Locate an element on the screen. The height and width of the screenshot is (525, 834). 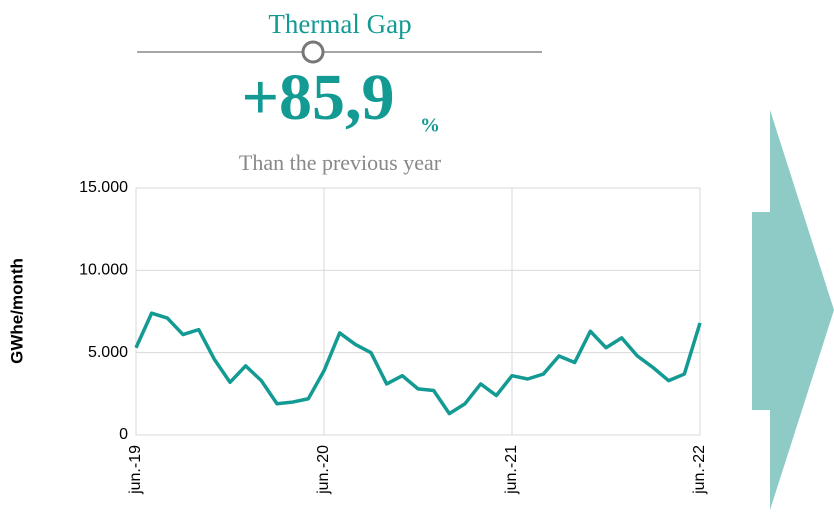
subtitle: Than the previous year is located at coordinates (340, 162).